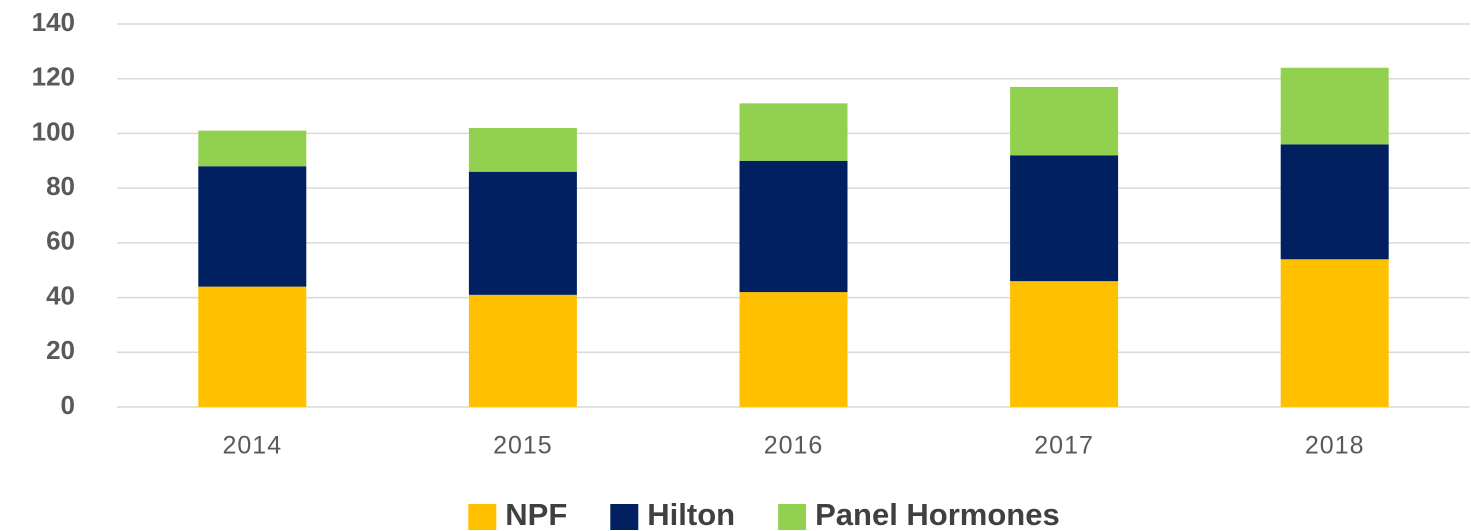 The width and height of the screenshot is (1471, 531). What do you see at coordinates (1335, 446) in the screenshot?
I see `x-tick-label: 2018` at bounding box center [1335, 446].